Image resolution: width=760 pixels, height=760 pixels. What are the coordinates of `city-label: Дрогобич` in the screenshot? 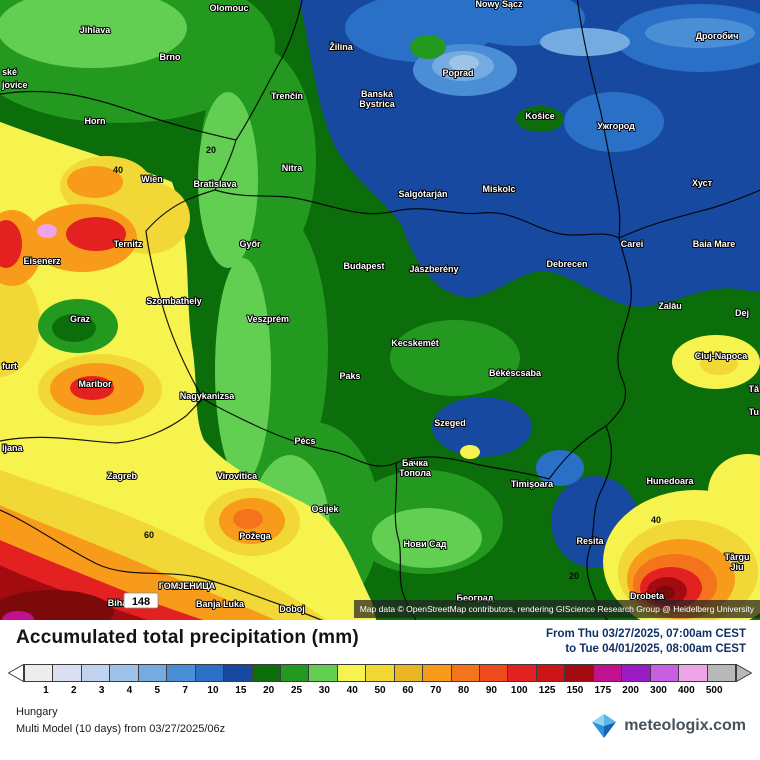 It's located at (717, 36).